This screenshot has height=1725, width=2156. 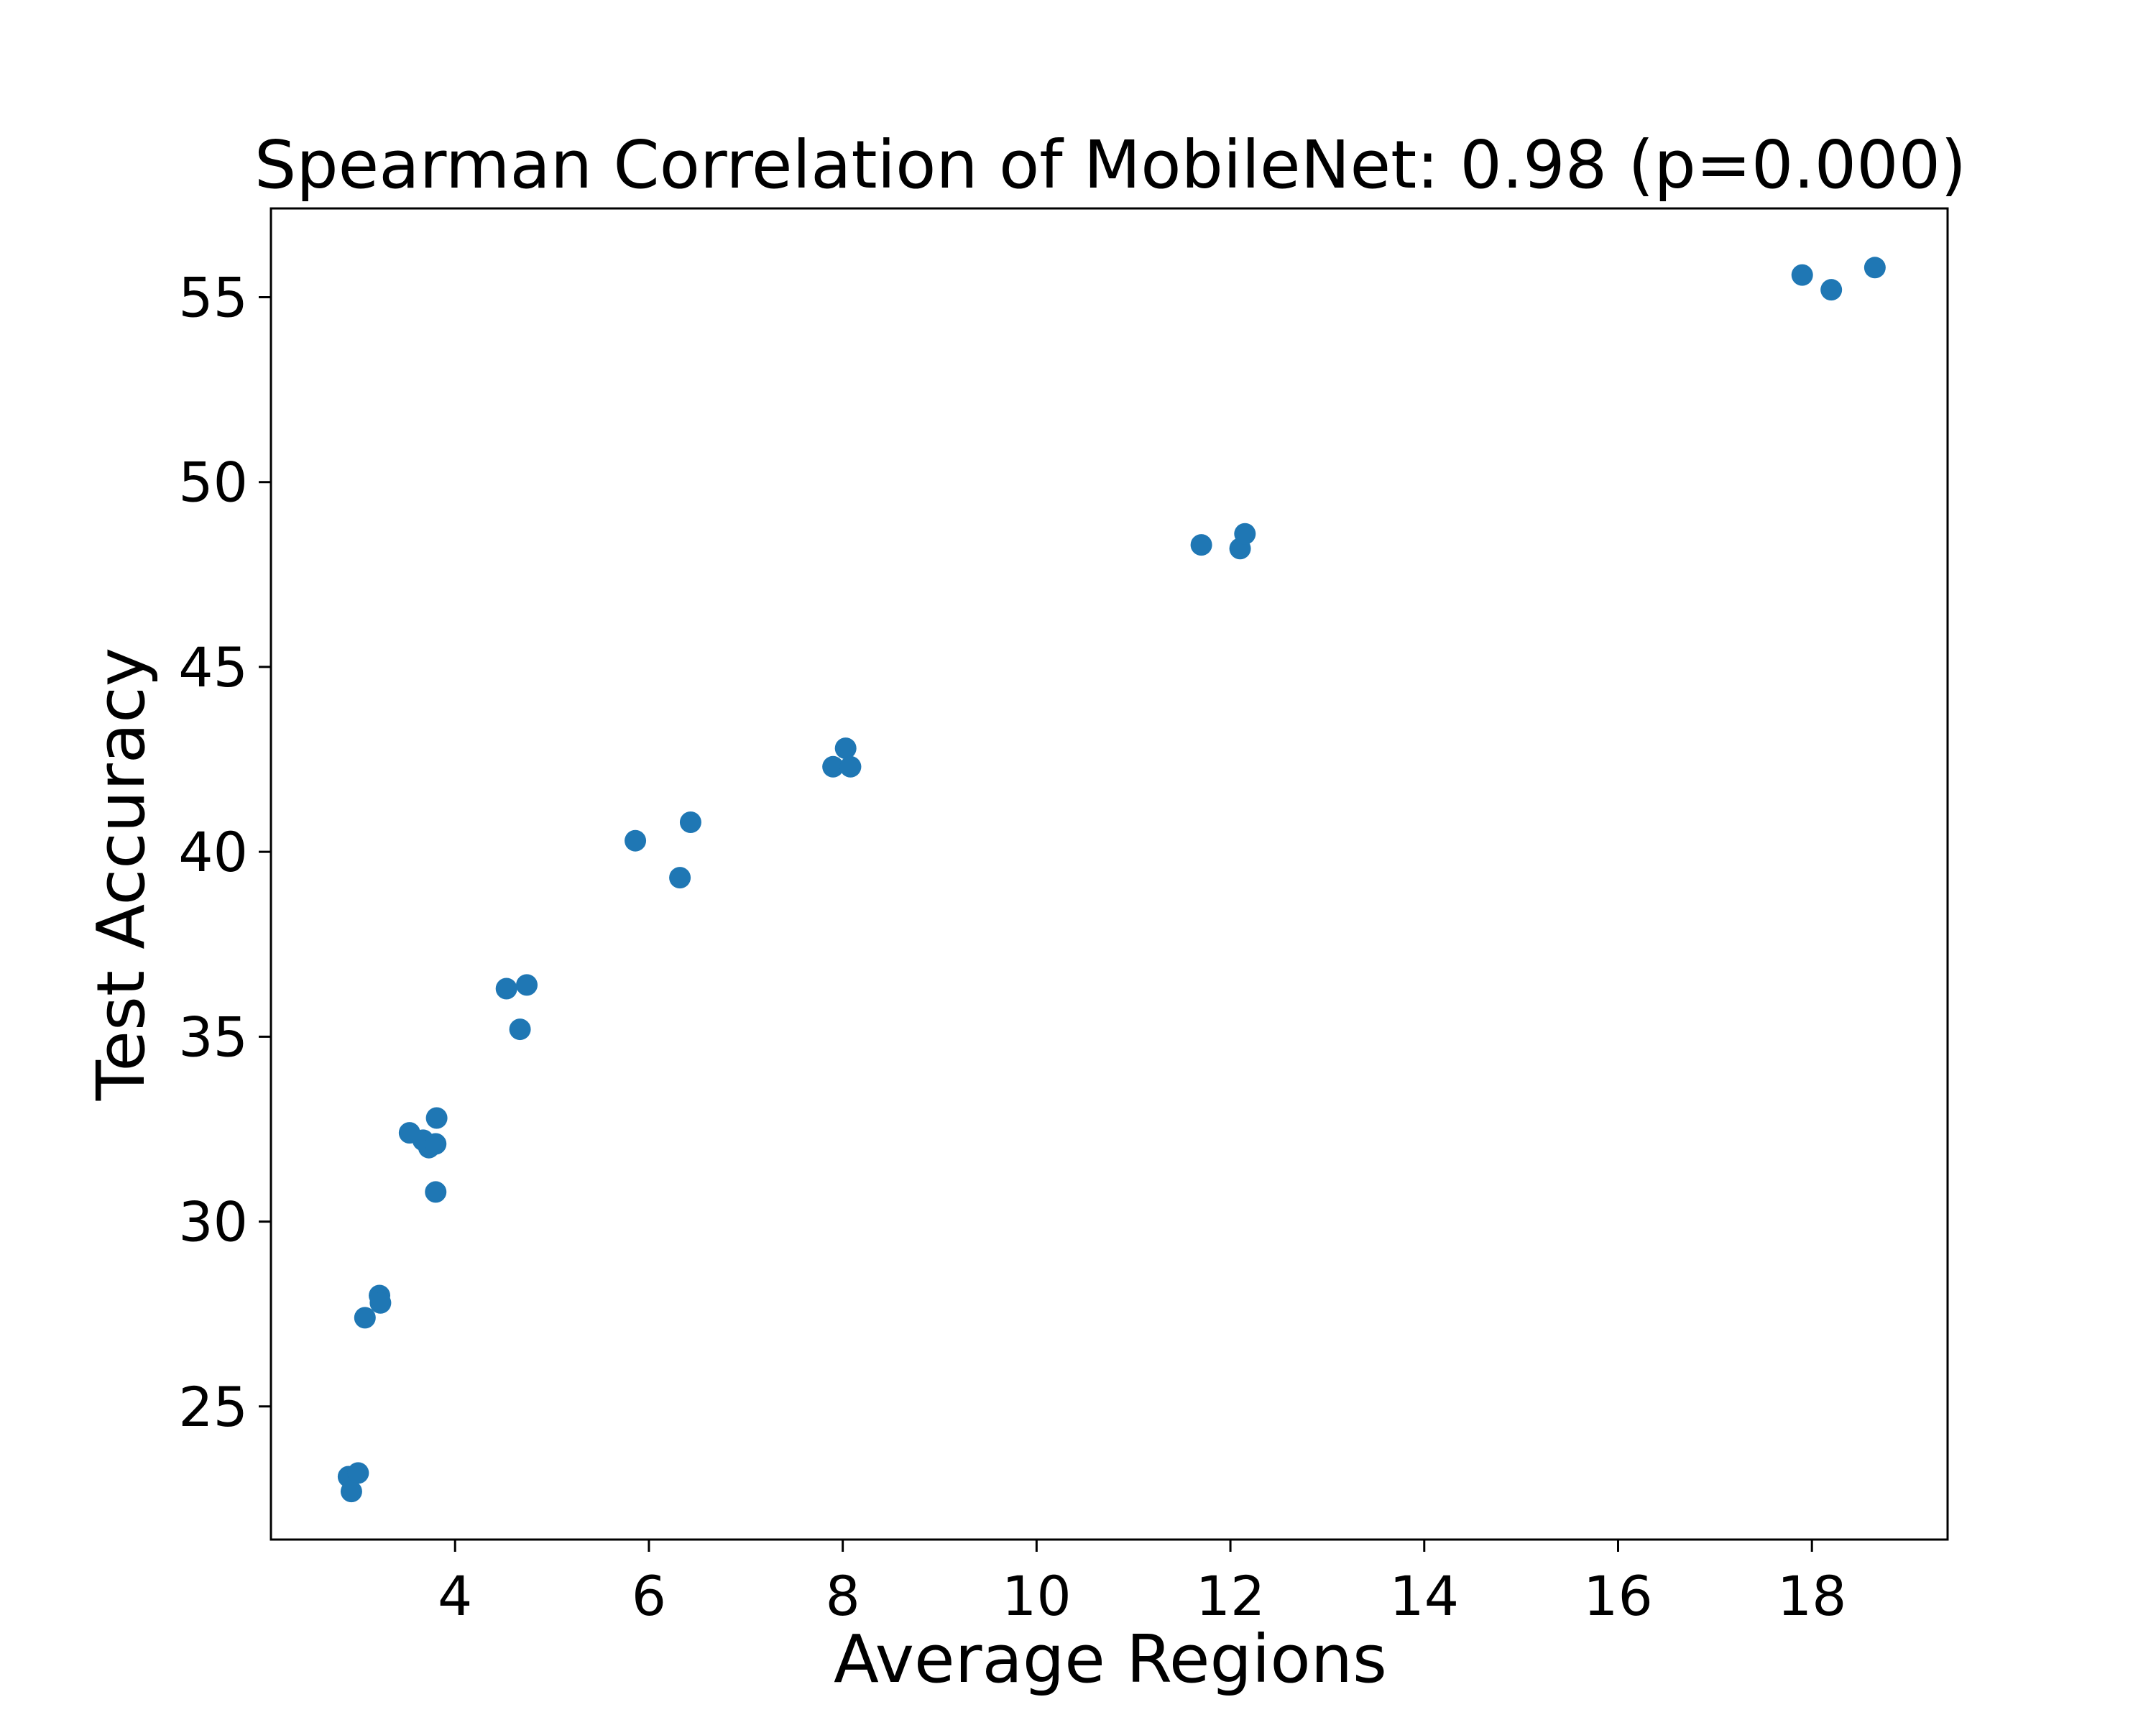 I want to click on x-tick-label: 8, so click(x=842, y=1596).